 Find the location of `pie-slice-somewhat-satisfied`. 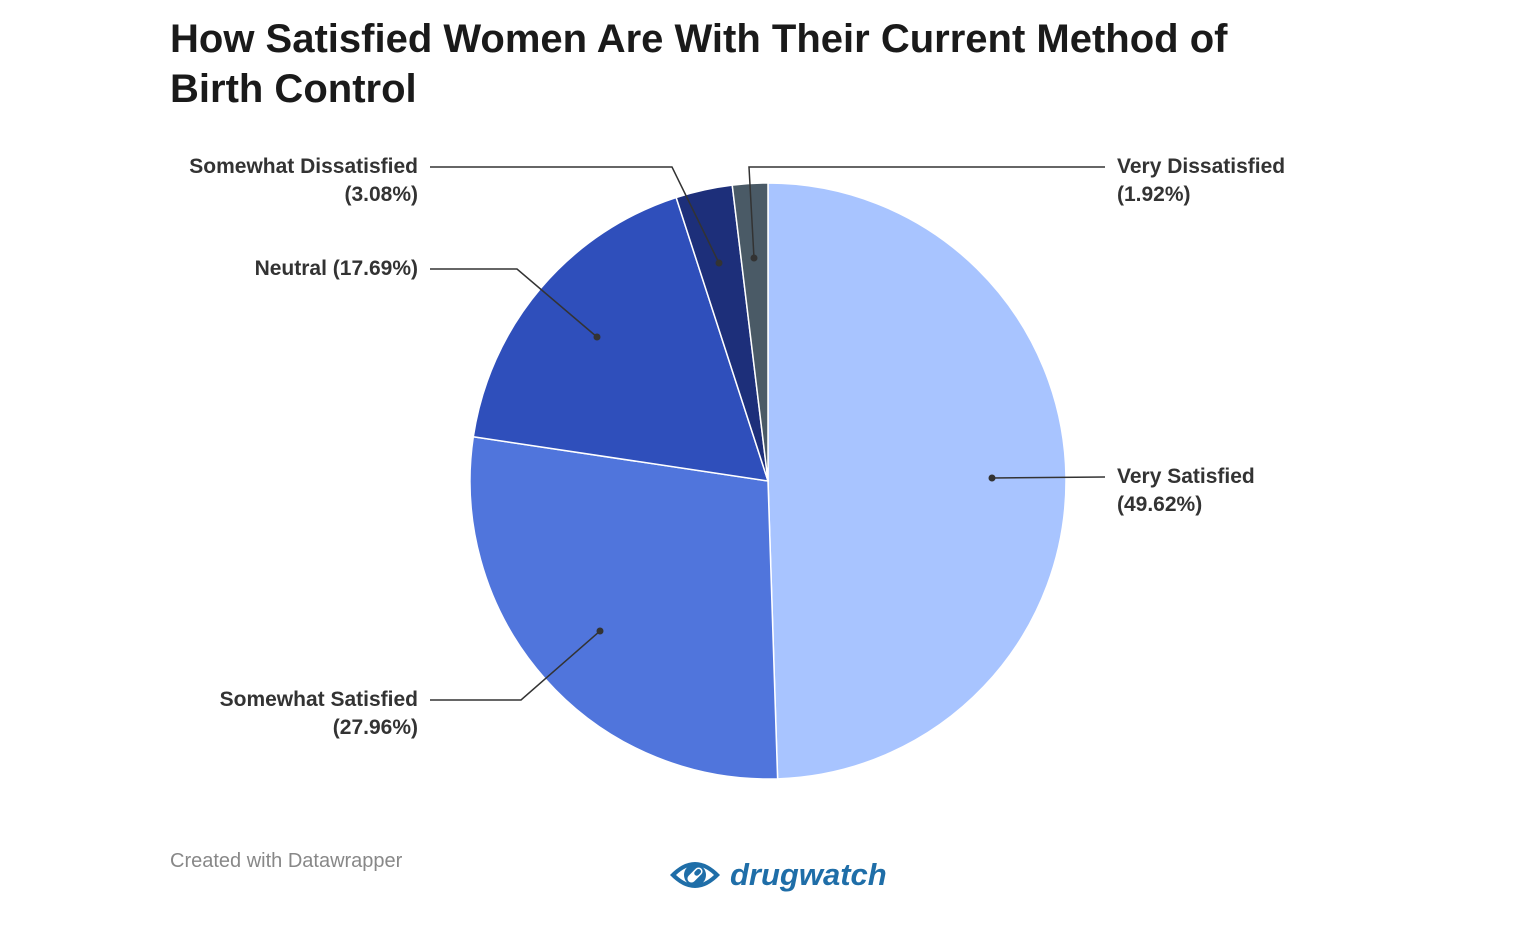

pie-slice-somewhat-satisfied is located at coordinates (624, 607).